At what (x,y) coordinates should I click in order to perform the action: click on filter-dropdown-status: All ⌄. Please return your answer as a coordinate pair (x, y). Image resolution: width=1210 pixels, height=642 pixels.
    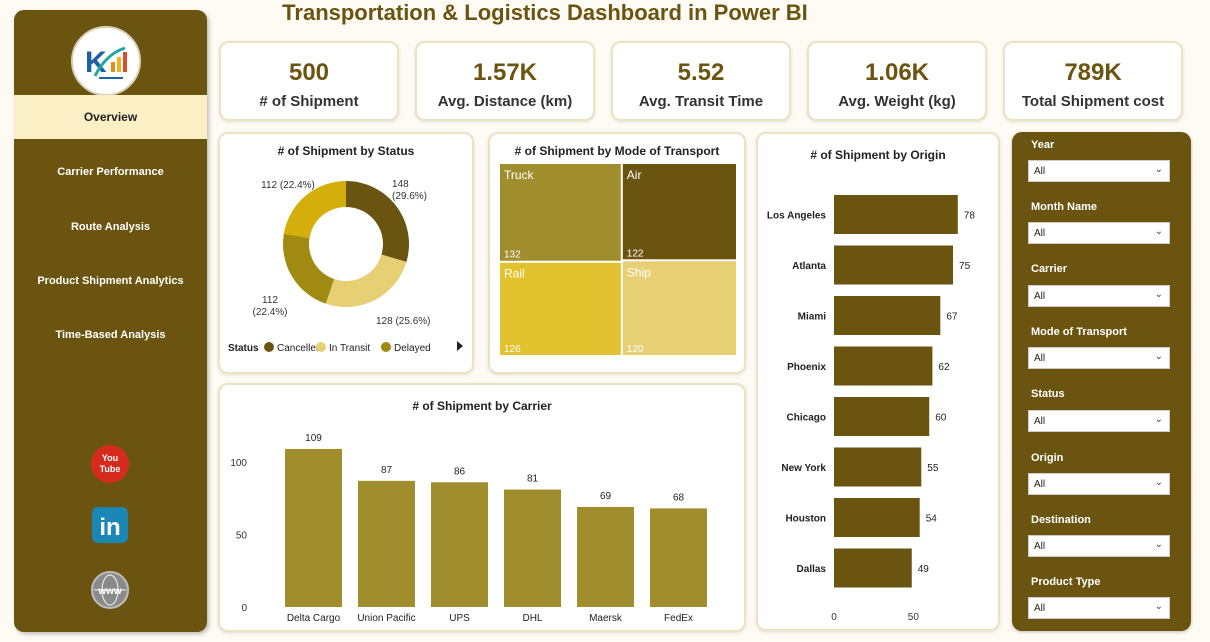
    Looking at the image, I should click on (1099, 421).